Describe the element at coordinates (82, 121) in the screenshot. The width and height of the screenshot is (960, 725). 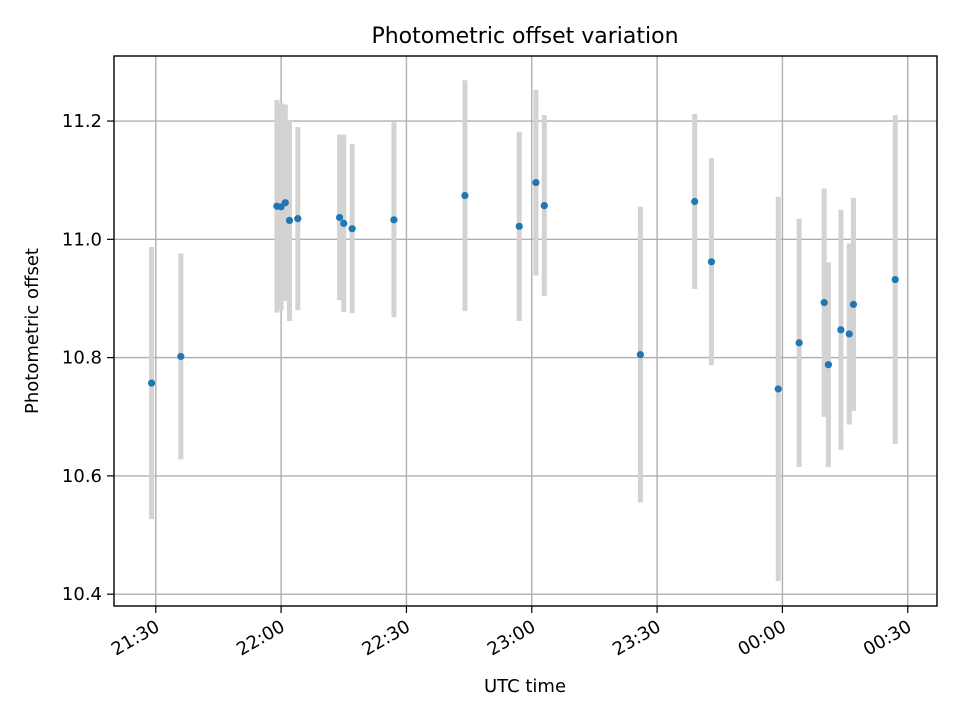
I see `y-tick-label: 11.2` at that location.